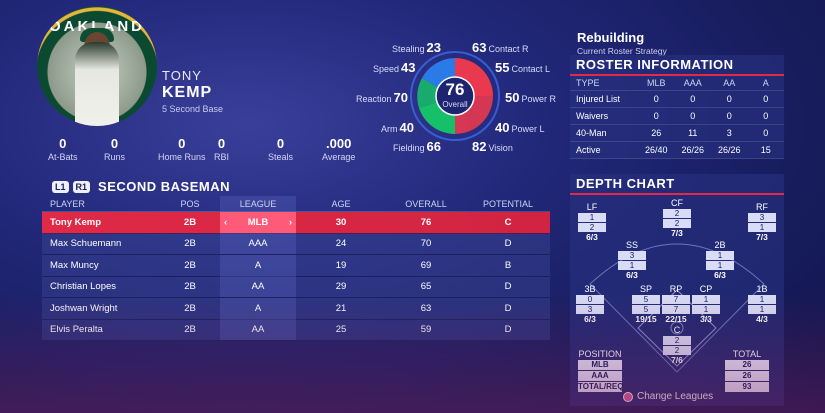  What do you see at coordinates (600, 365) in the screenshot?
I see `legend-mlb: MLB` at bounding box center [600, 365].